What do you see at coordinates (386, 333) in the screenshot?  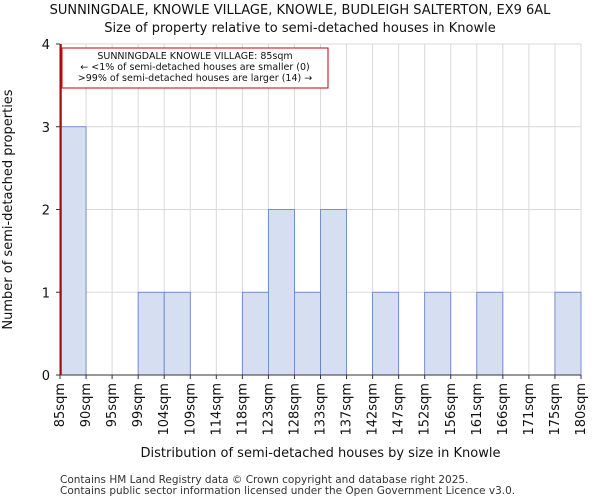 I see `bar-142sqm` at bounding box center [386, 333].